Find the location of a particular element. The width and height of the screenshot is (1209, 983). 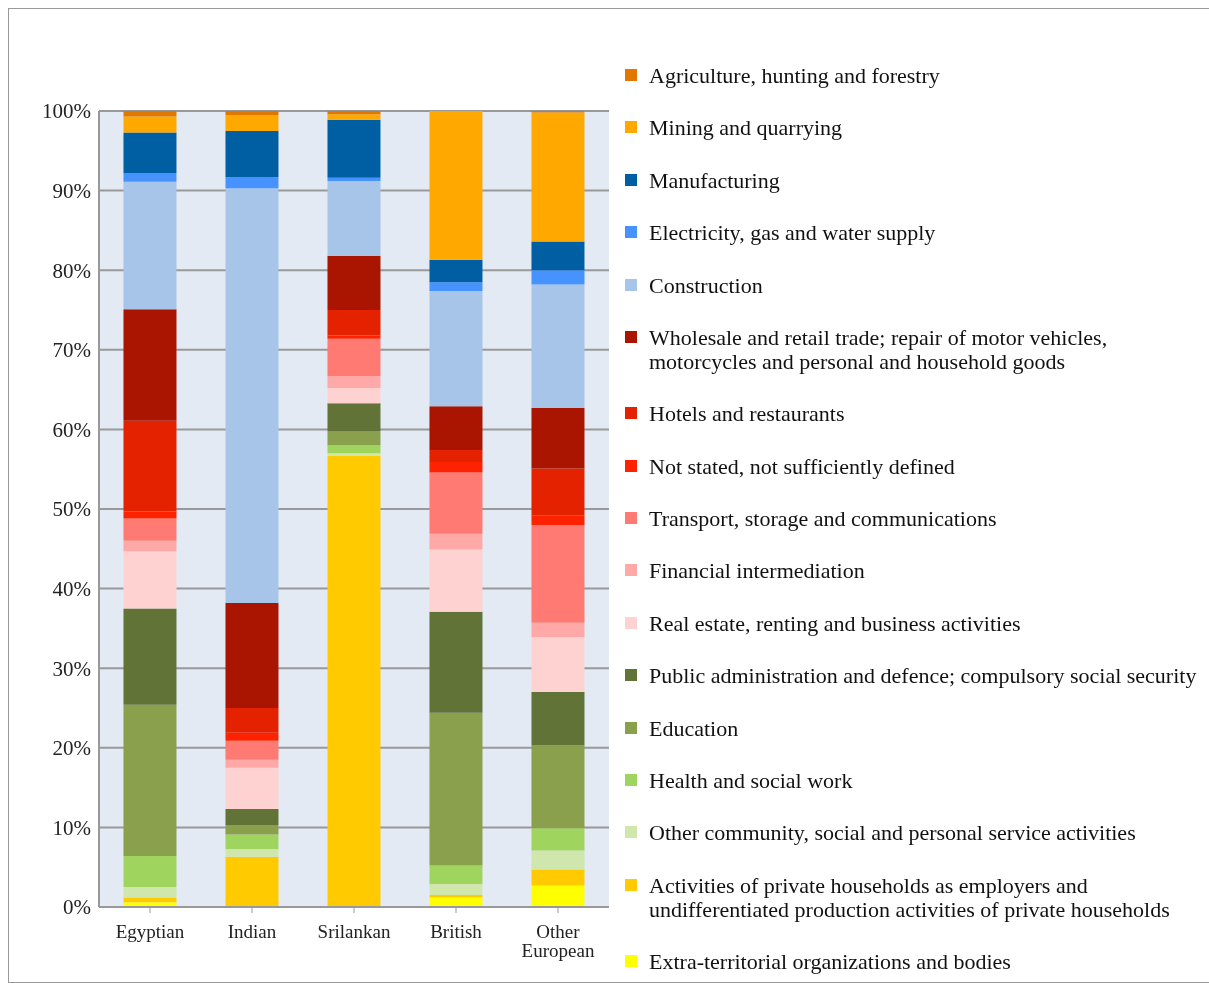

x-tick-label: British is located at coordinates (456, 932).